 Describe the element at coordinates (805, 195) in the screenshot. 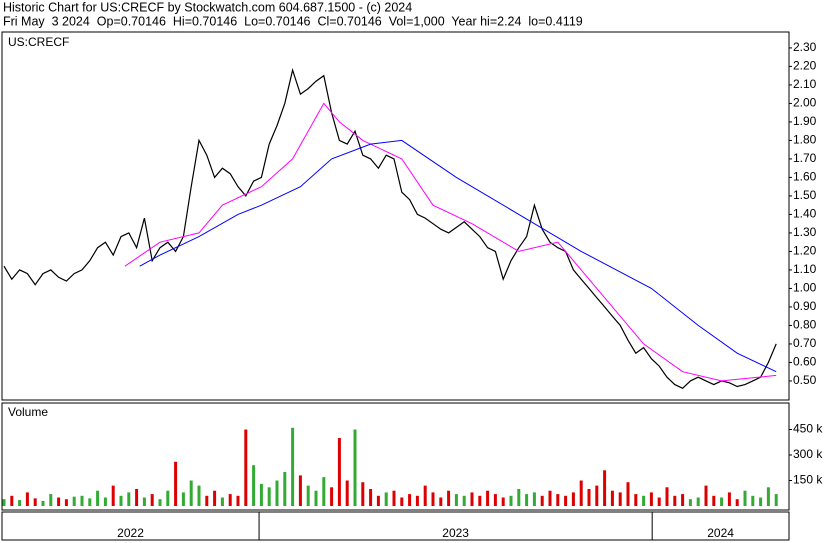

I see `y-tick-label: 1.50` at that location.